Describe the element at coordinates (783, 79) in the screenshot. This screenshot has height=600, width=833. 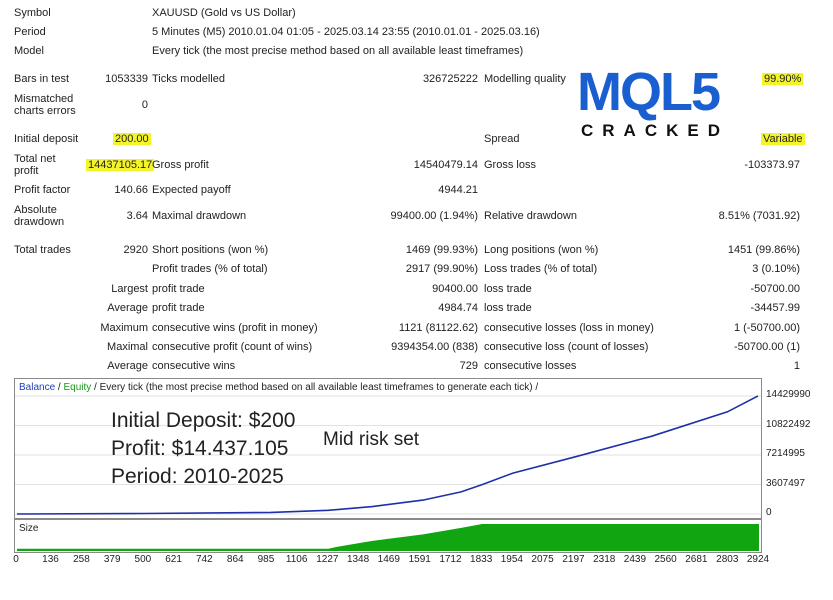
I see `quality-value: 99.90%` at that location.